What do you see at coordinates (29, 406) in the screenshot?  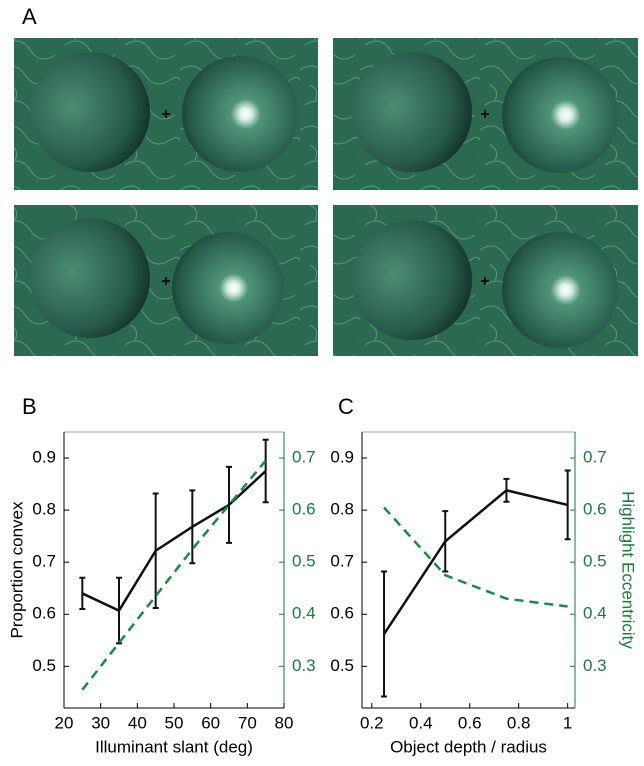 I see `panel-label: B` at bounding box center [29, 406].